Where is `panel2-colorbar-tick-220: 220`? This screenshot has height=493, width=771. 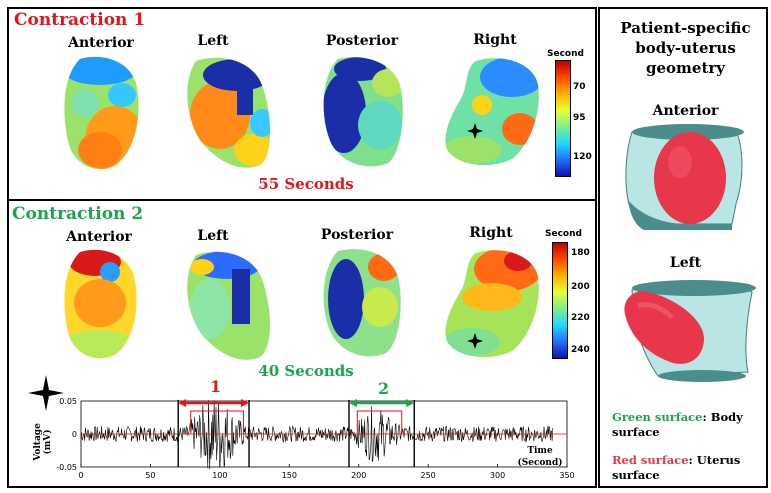
panel2-colorbar-tick-220: 220 is located at coordinates (580, 318).